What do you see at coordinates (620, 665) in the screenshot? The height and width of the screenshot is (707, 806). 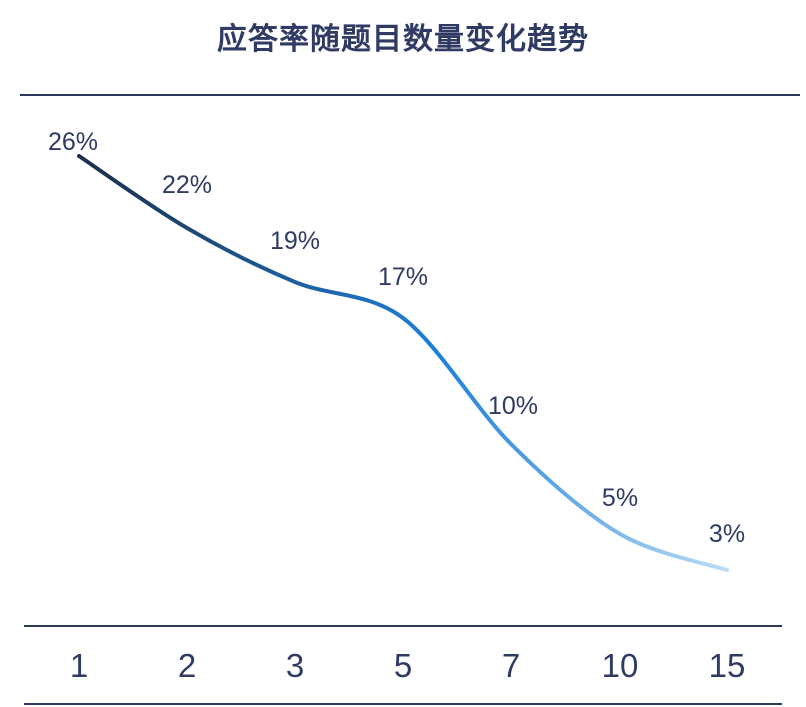 I see `x-tick-label: 10` at bounding box center [620, 665].